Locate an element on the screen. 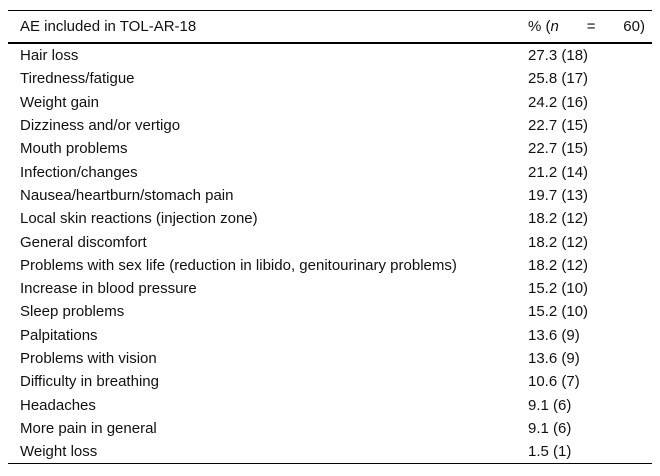 The image size is (660, 476). ae-label: Headaches is located at coordinates (58, 405).